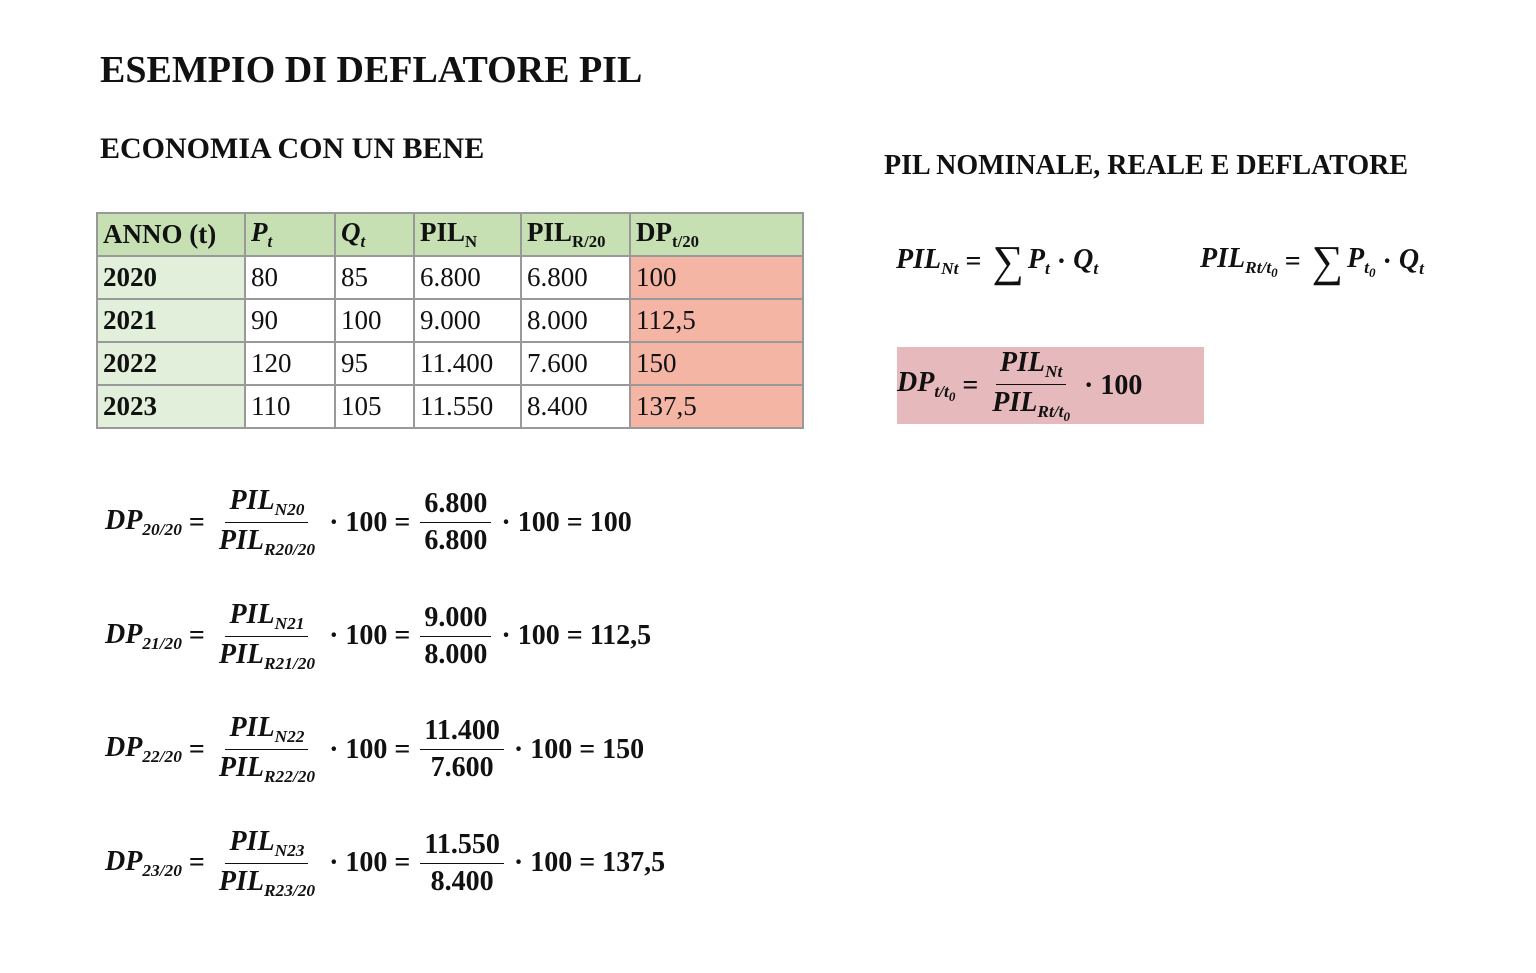 The height and width of the screenshot is (973, 1536). What do you see at coordinates (290, 406) in the screenshot?
I see `table-cell: 110` at bounding box center [290, 406].